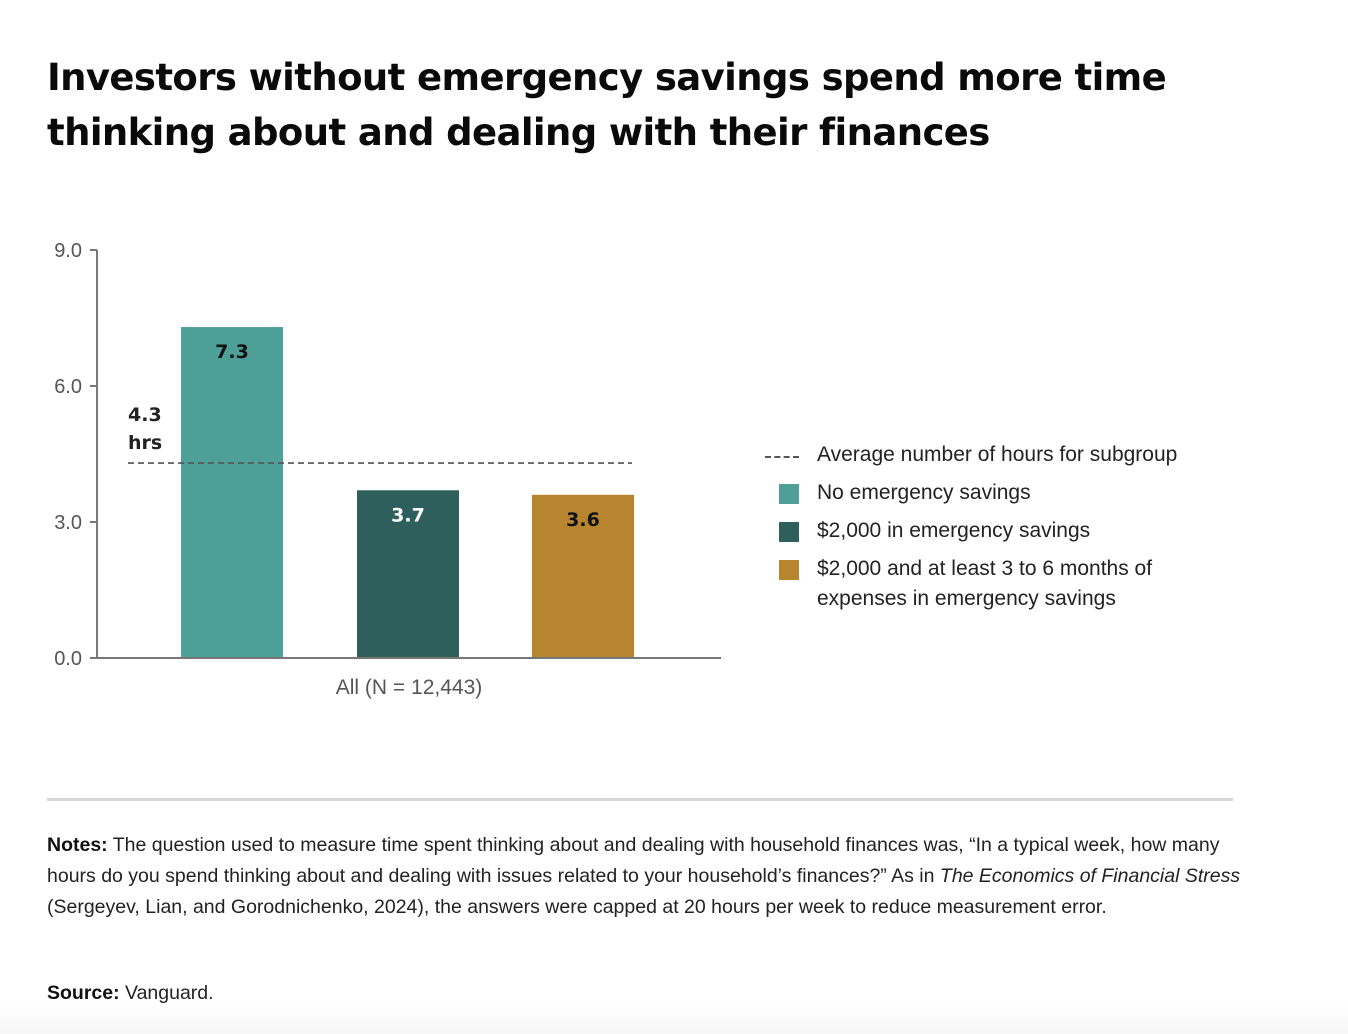  I want to click on legend-label: No emergency savings, so click(924, 492).